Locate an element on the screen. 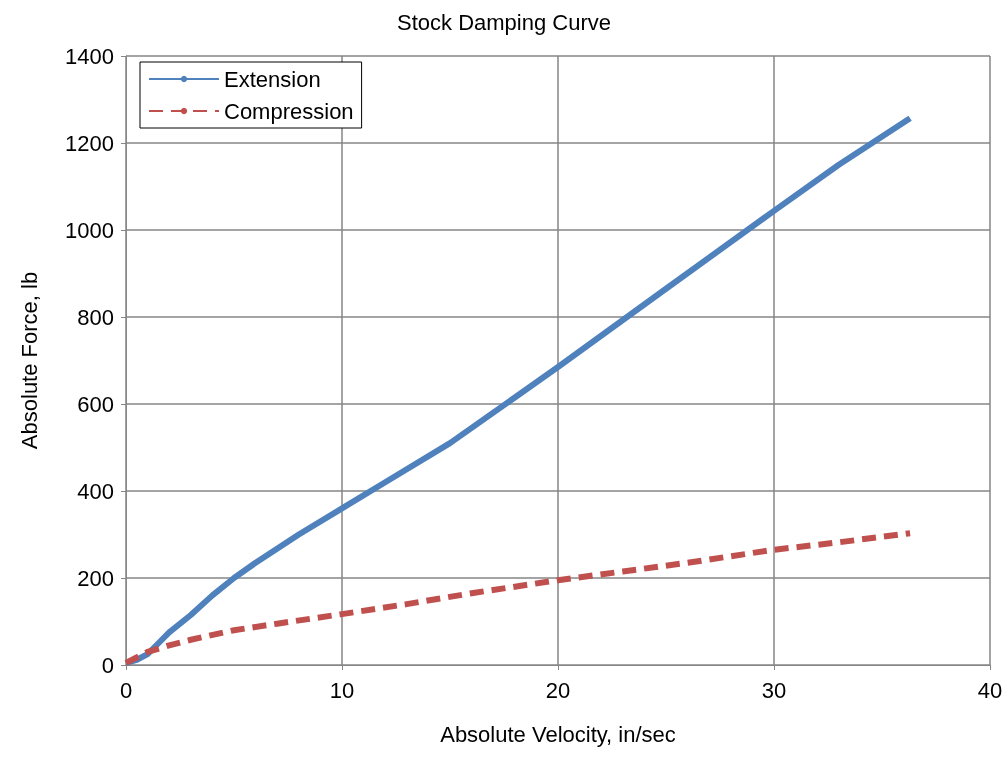  chart-title: Stock Damping Curve is located at coordinates (504, 22).